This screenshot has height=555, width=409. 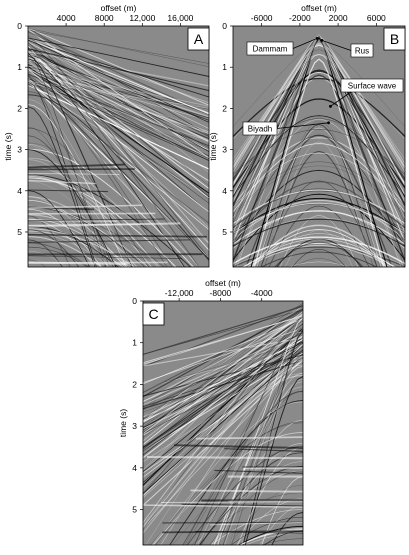 I want to click on x-tick-label: 2000, so click(x=338, y=18).